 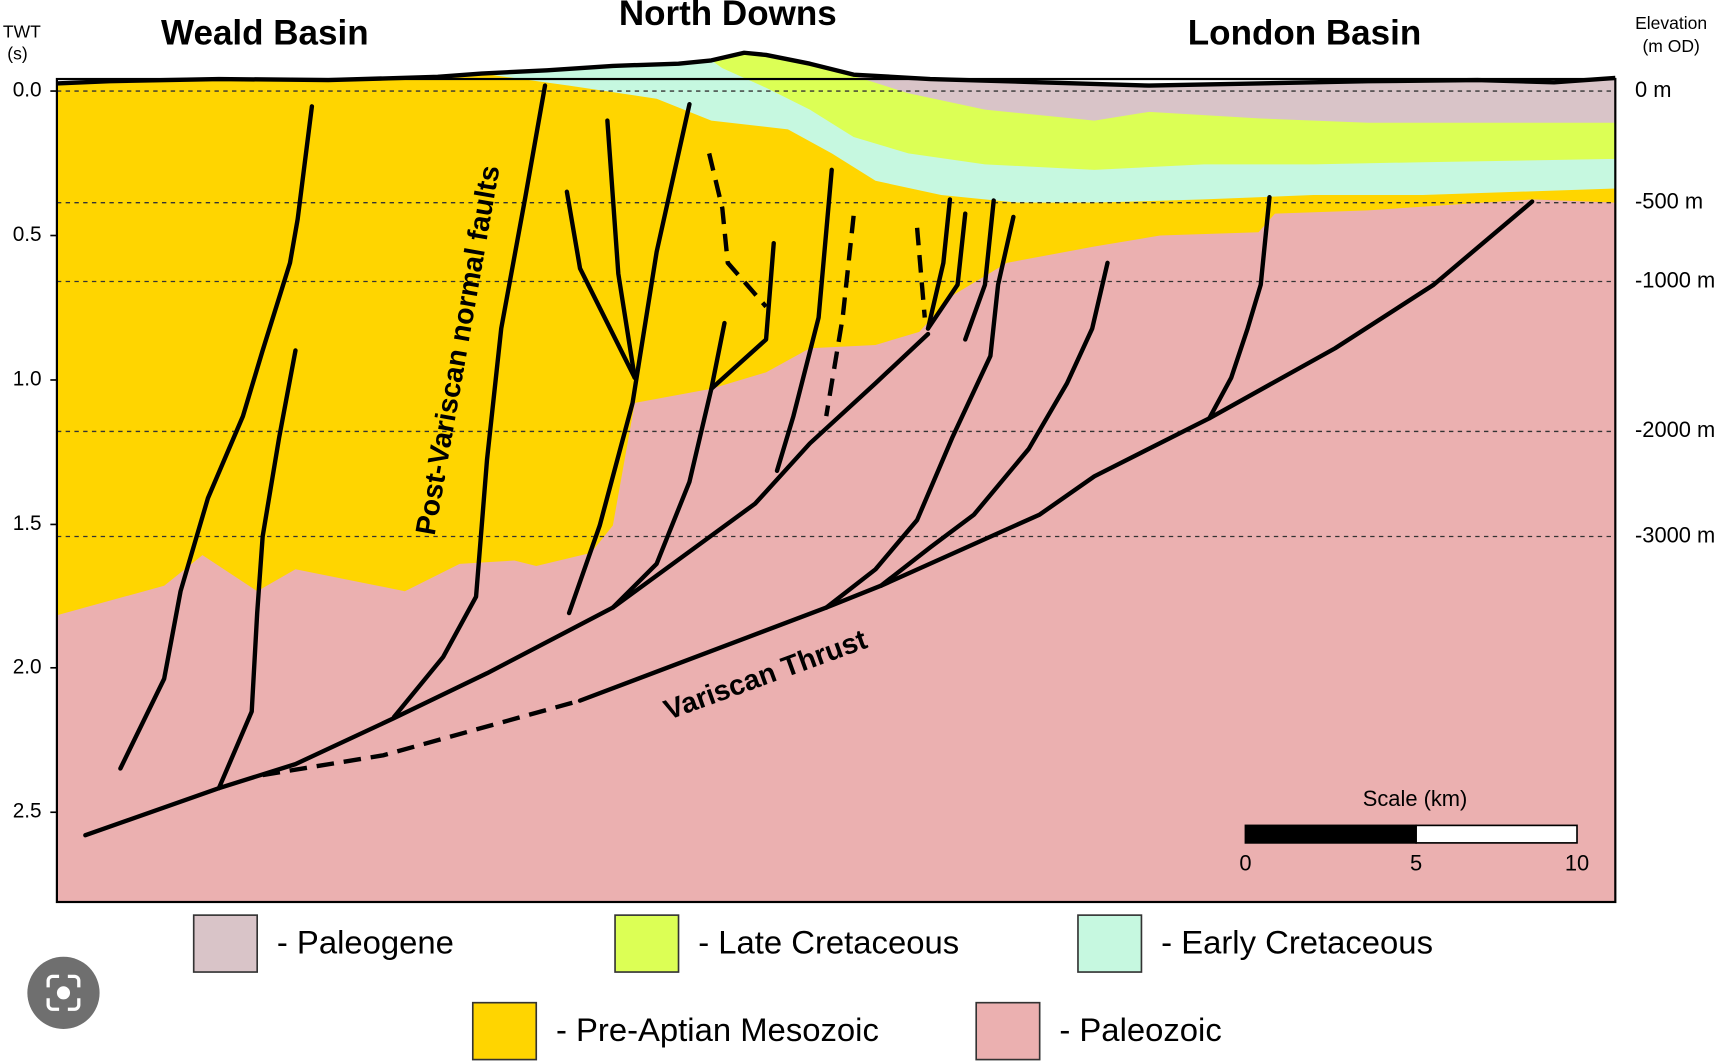 I want to click on basin-title: Weald Basin, so click(x=265, y=32).